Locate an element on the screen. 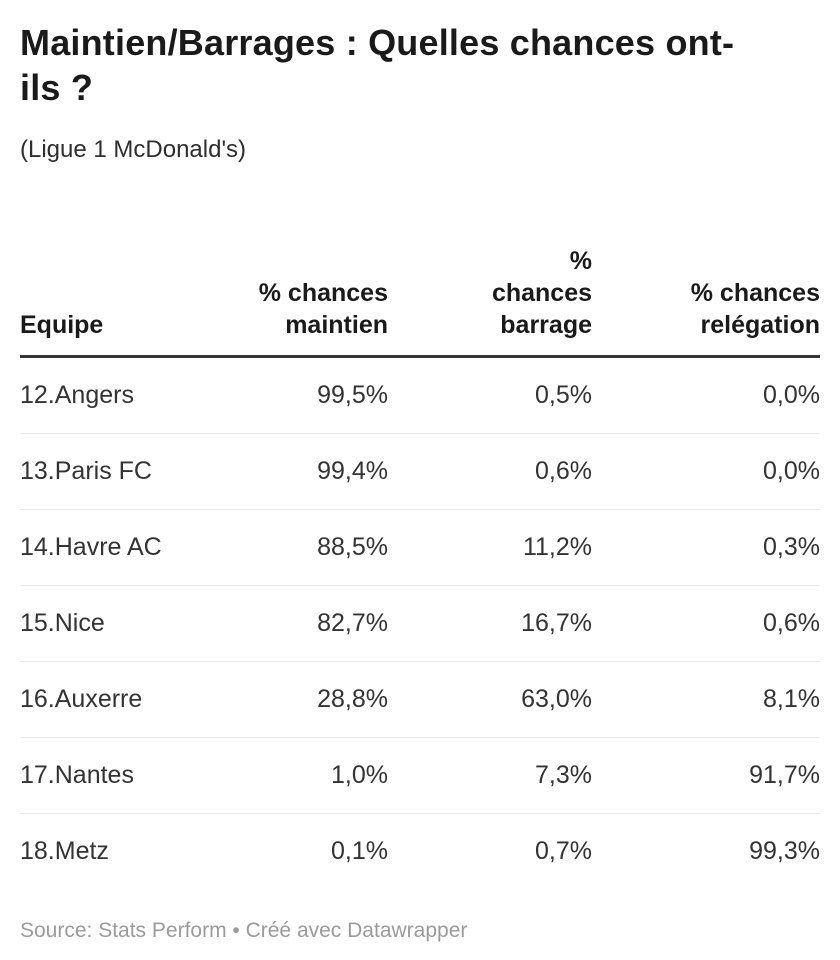 Image resolution: width=840 pixels, height=960 pixels. column-header-maintien-label: % chances maintien is located at coordinates (323, 308).